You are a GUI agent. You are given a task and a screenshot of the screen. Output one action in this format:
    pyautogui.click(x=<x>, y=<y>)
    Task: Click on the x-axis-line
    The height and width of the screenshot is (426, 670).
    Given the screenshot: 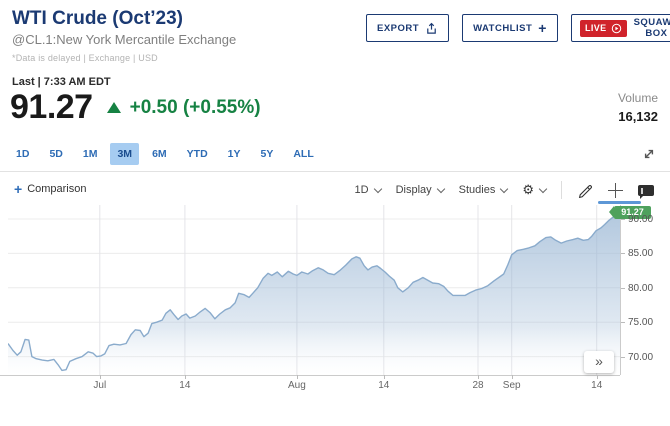 What is the action you would take?
    pyautogui.click(x=310, y=375)
    